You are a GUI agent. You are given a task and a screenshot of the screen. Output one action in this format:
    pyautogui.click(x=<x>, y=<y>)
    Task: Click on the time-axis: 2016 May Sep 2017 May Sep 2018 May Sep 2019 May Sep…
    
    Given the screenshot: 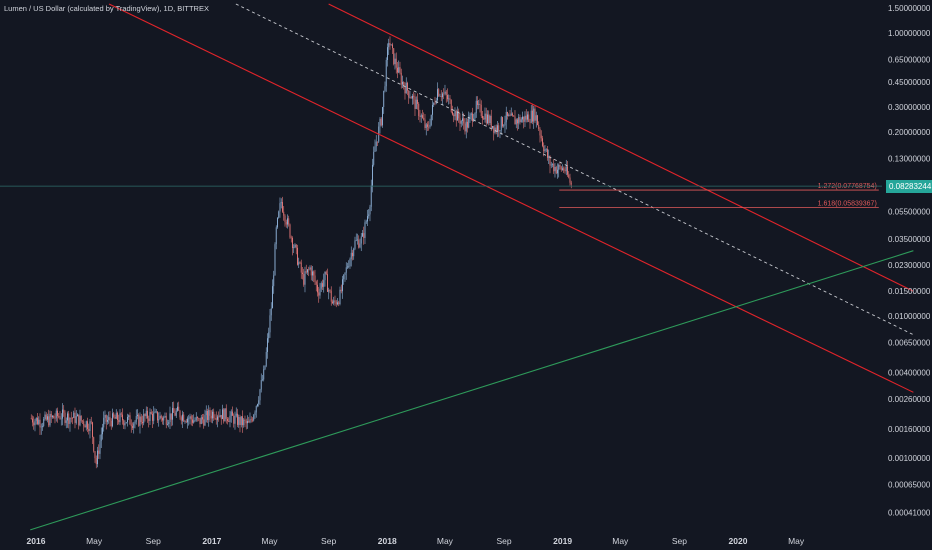 What is the action you would take?
    pyautogui.click(x=416, y=541)
    